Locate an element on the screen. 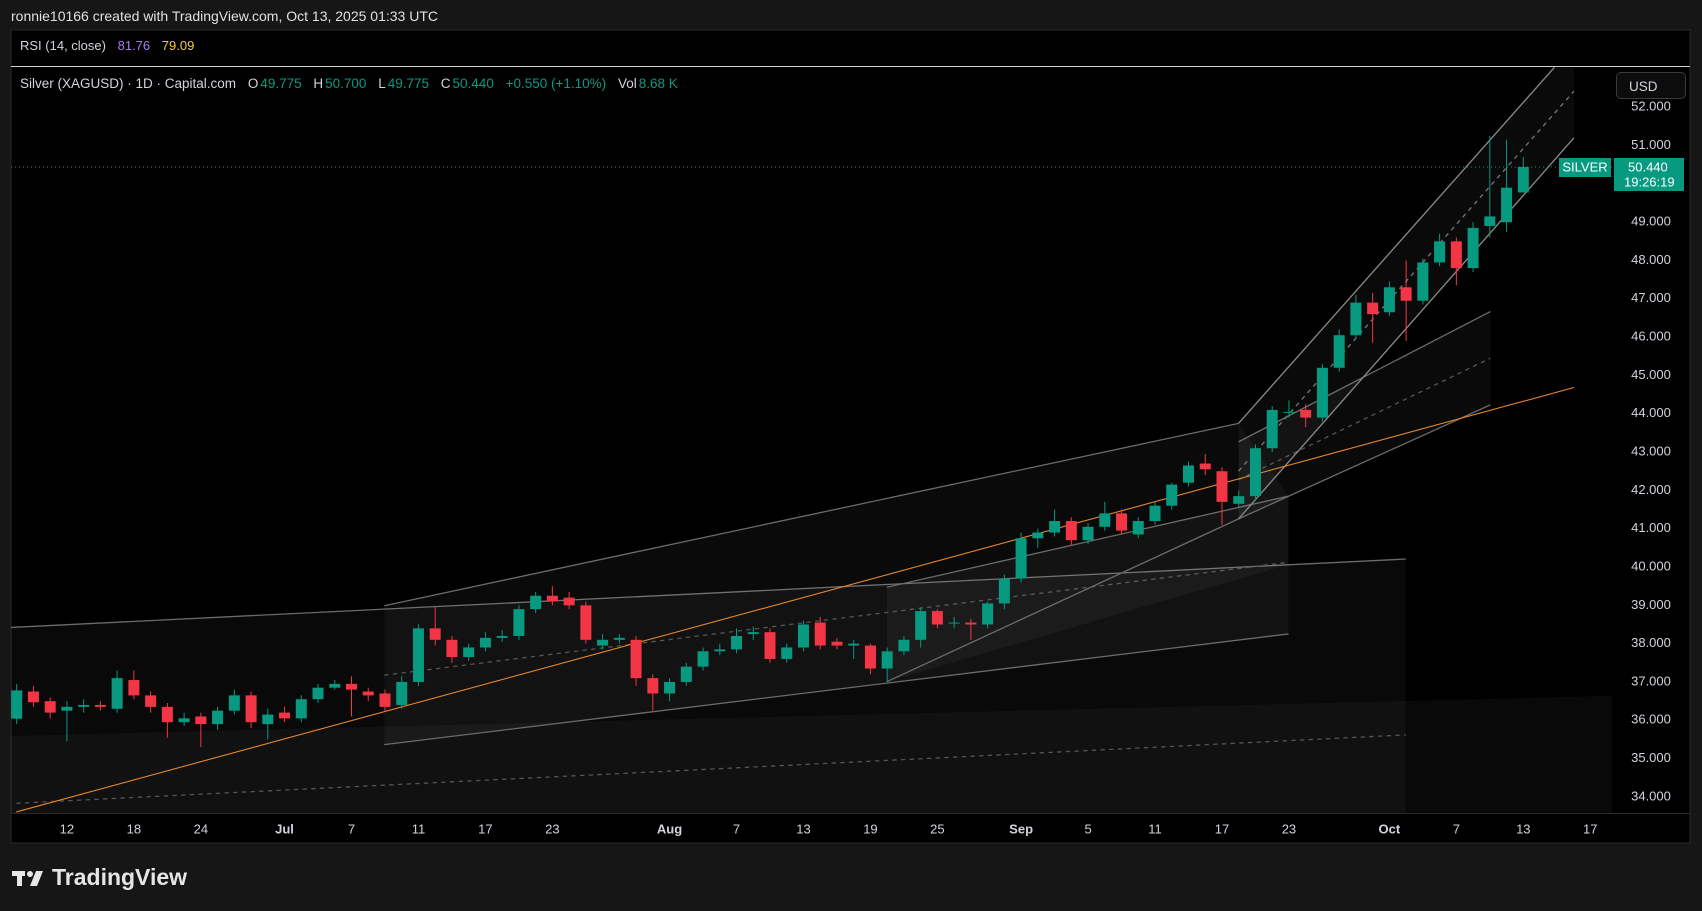 The height and width of the screenshot is (911, 1702). x-tick-label: 12 is located at coordinates (67, 828).